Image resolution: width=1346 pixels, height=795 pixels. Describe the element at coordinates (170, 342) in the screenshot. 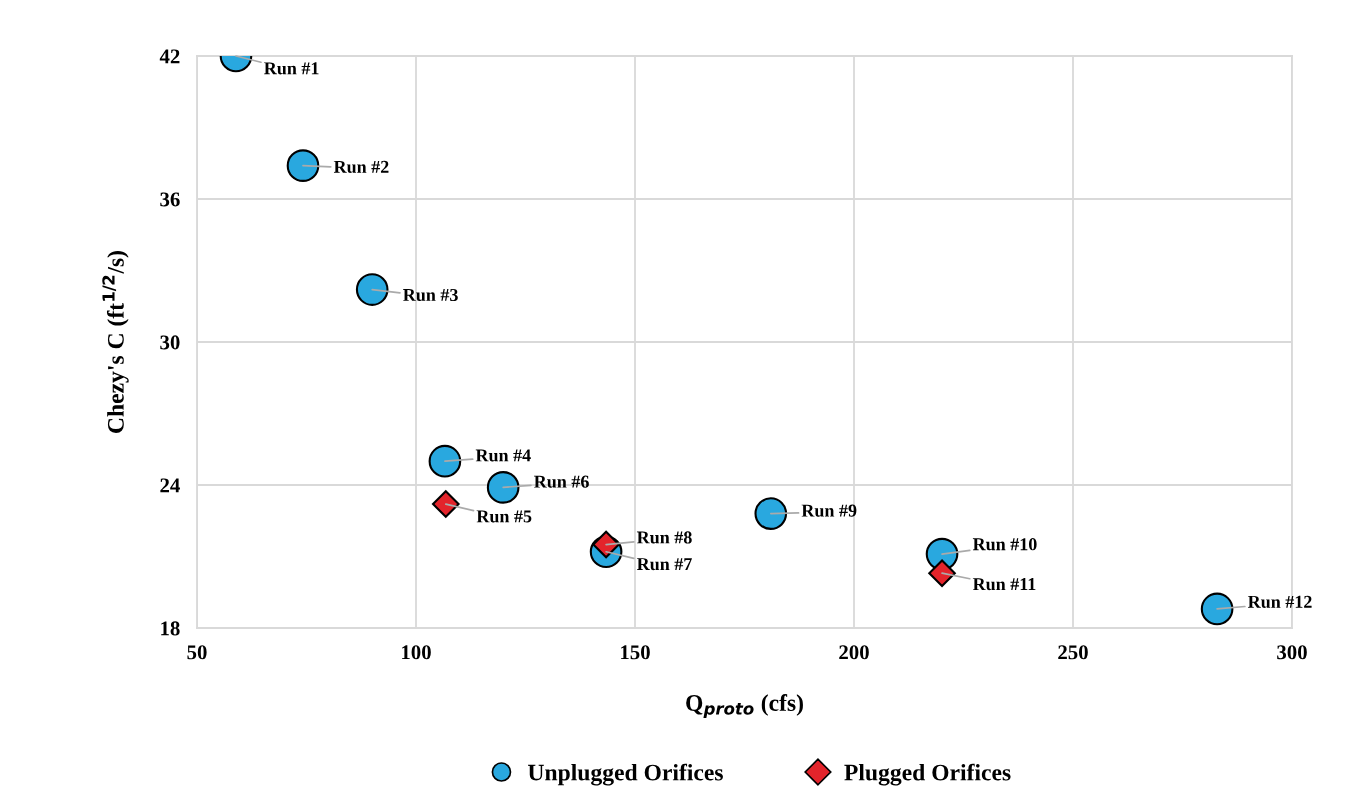

I see `y-tick-label: 30` at that location.